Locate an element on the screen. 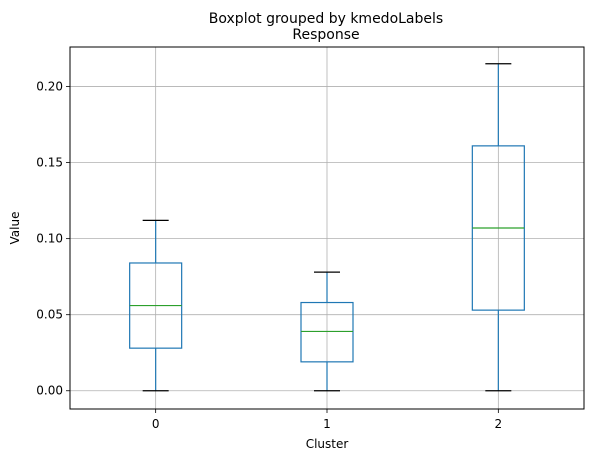 The height and width of the screenshot is (461, 592). y-tick-label: 0.05 is located at coordinates (49, 315).